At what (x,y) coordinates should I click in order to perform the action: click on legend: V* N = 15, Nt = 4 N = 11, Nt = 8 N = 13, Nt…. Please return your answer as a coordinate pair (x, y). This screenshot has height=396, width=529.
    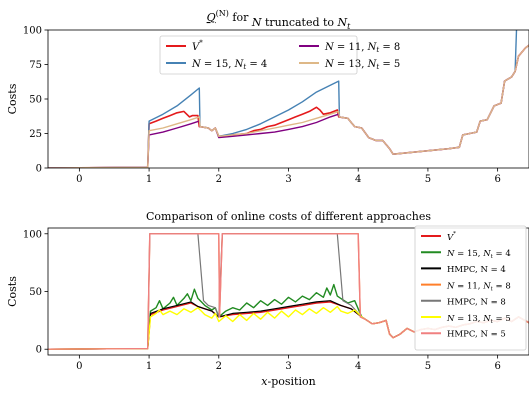
    Looking at the image, I should click on (279, 55).